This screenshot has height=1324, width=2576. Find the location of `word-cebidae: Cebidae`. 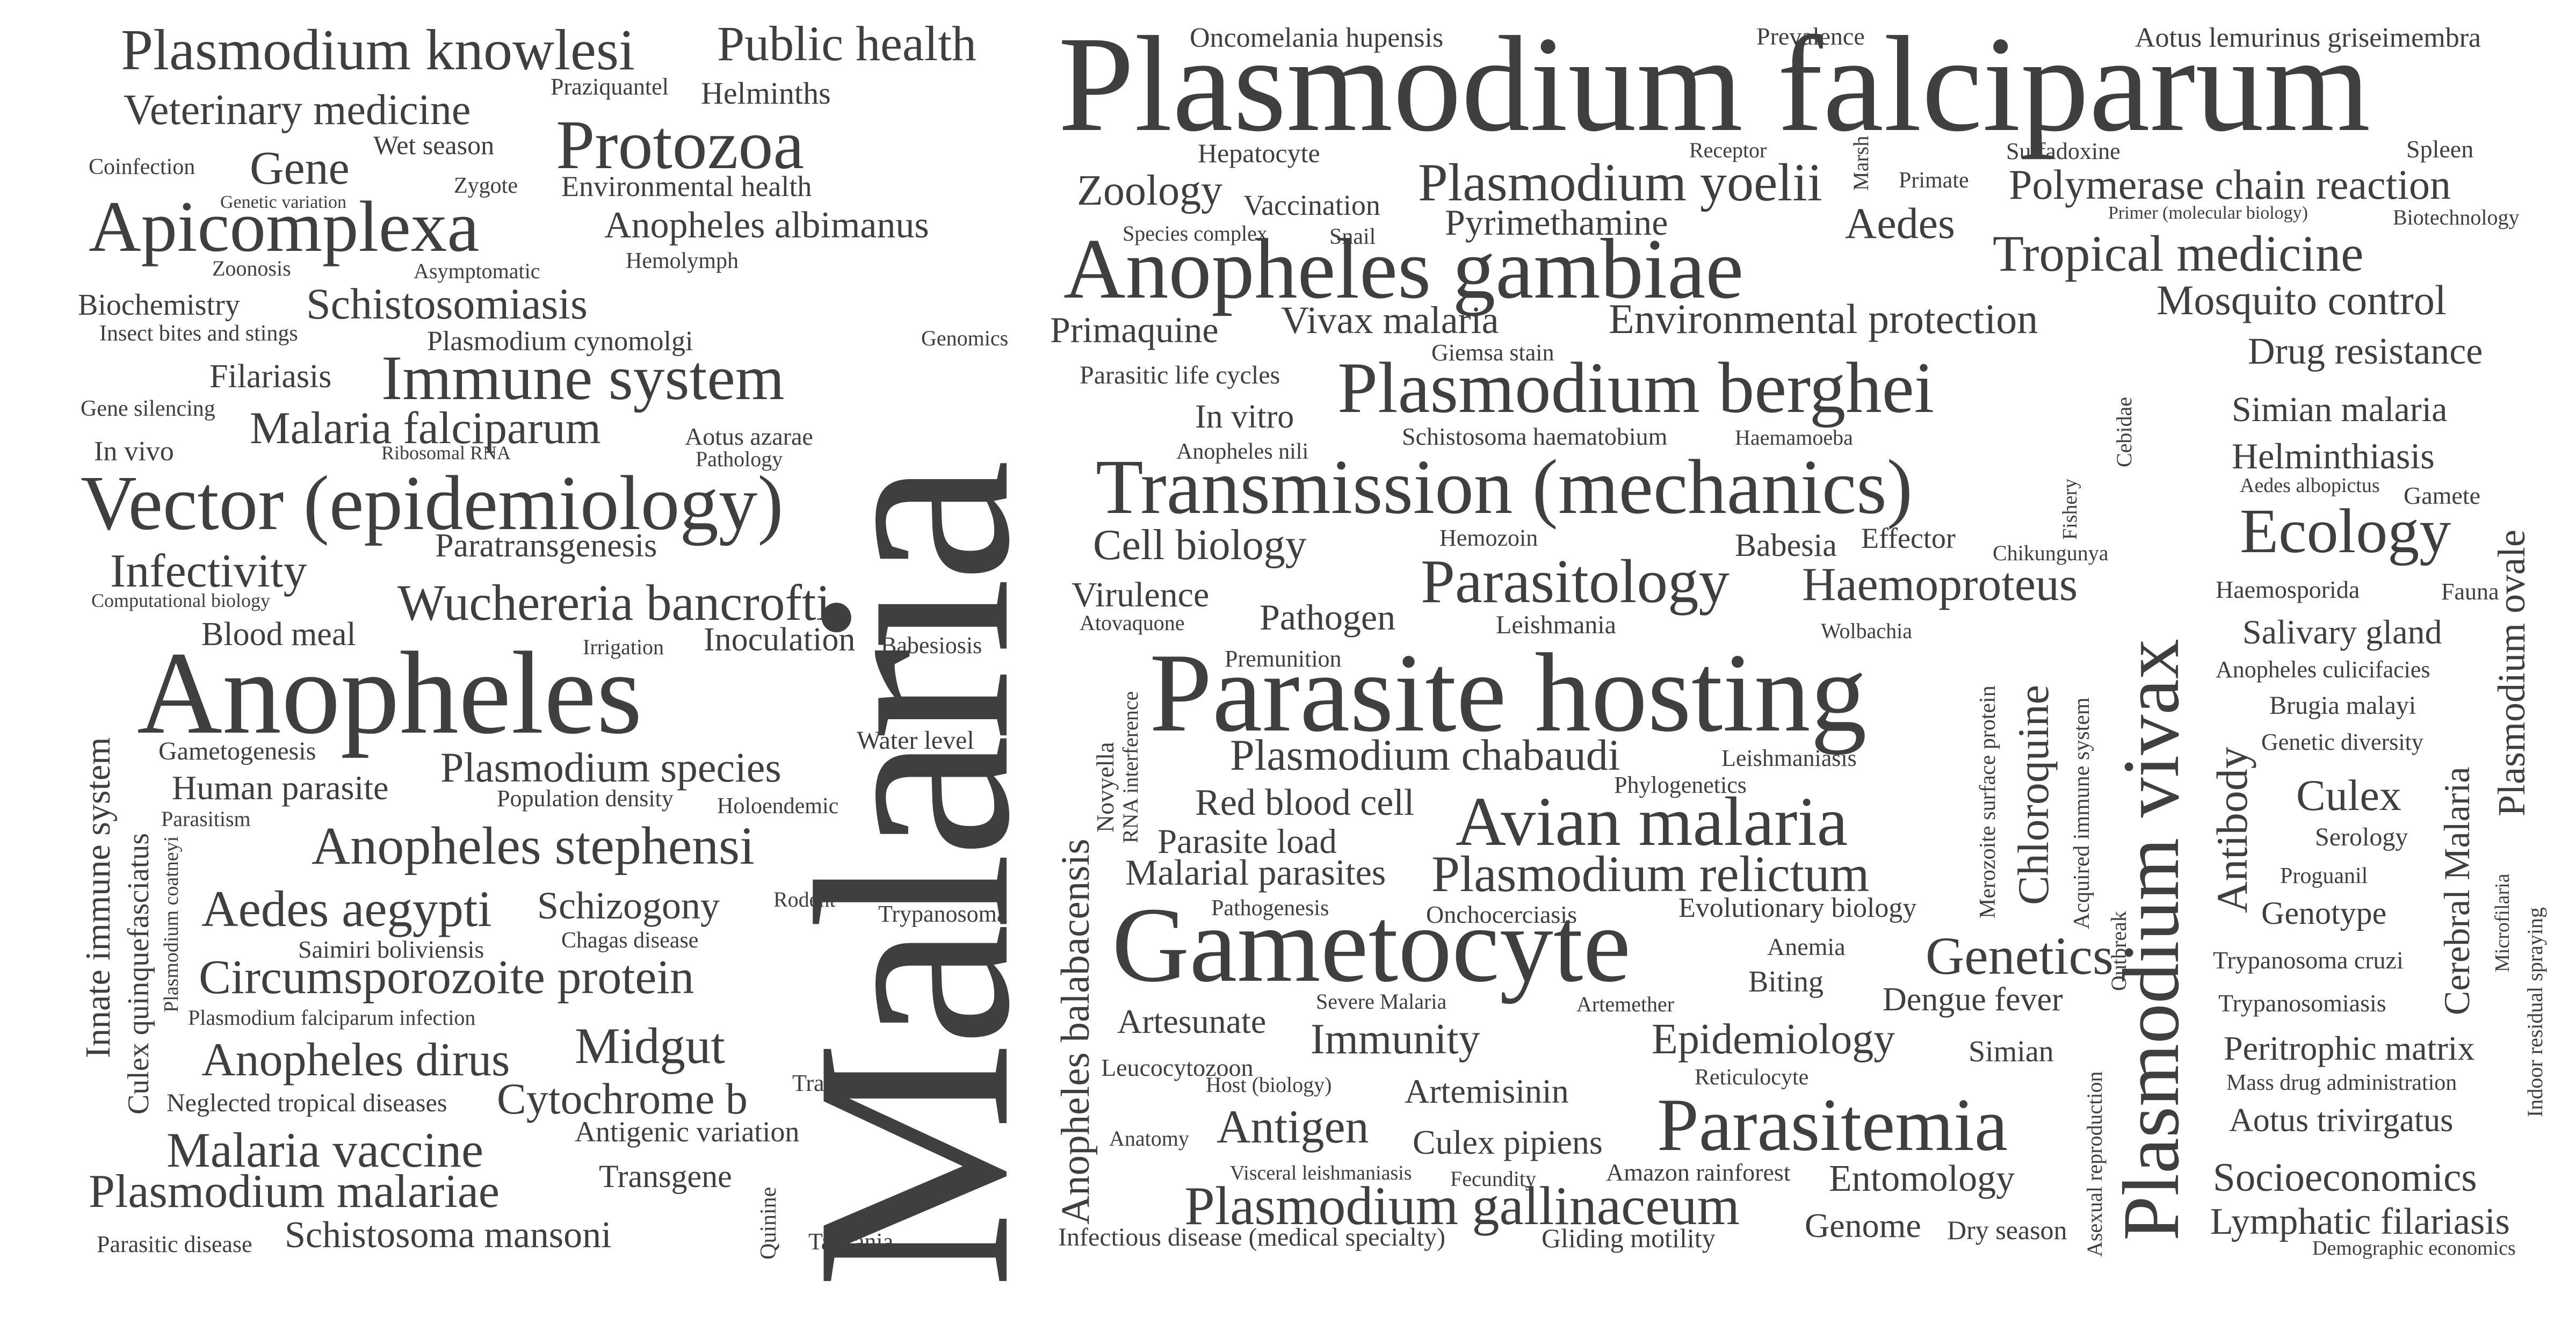

word-cebidae: Cebidae is located at coordinates (2124, 432).